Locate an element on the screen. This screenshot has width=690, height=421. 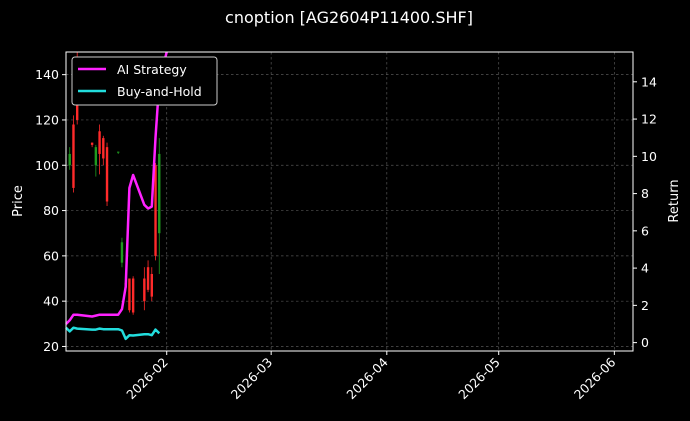
y-axis-left: 20 40 60 80 100 120 140 is located at coordinates (50, 210).